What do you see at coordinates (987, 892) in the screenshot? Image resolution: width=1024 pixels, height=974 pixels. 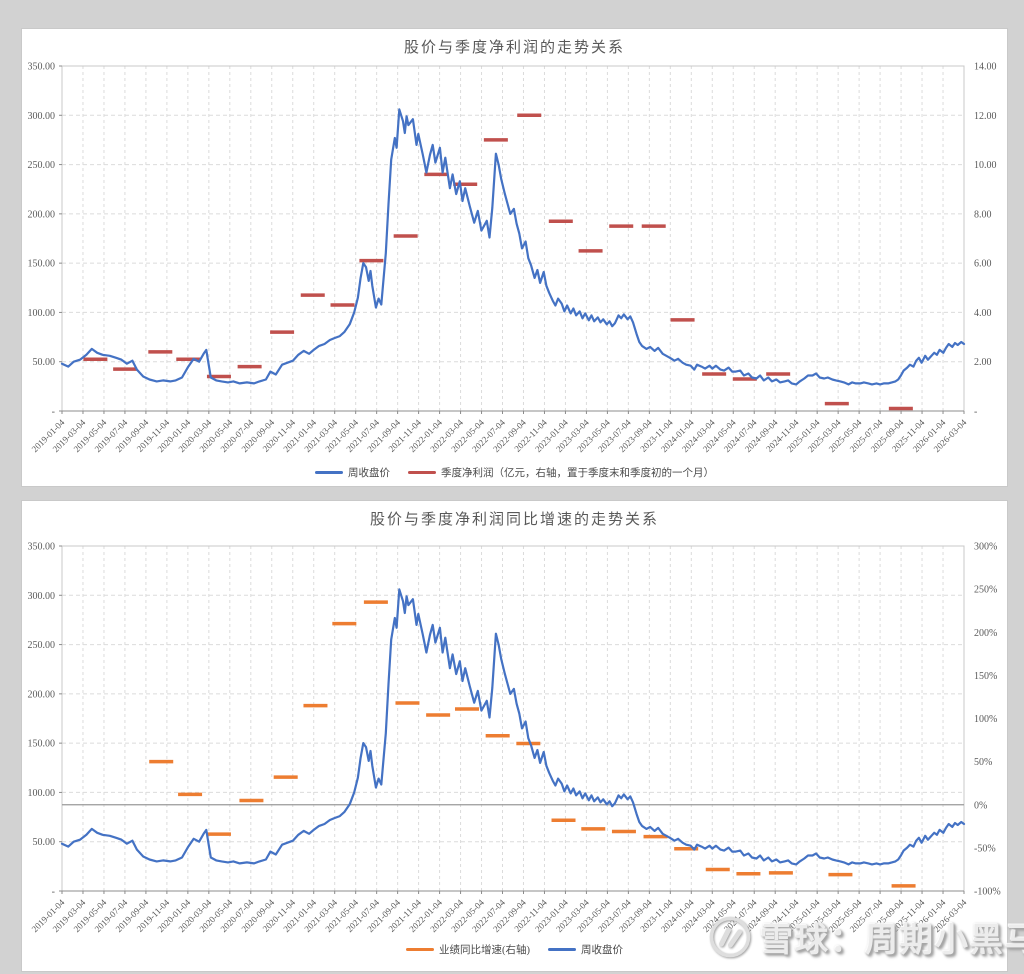 I see `y-tick-label-right: -100%` at bounding box center [987, 892].